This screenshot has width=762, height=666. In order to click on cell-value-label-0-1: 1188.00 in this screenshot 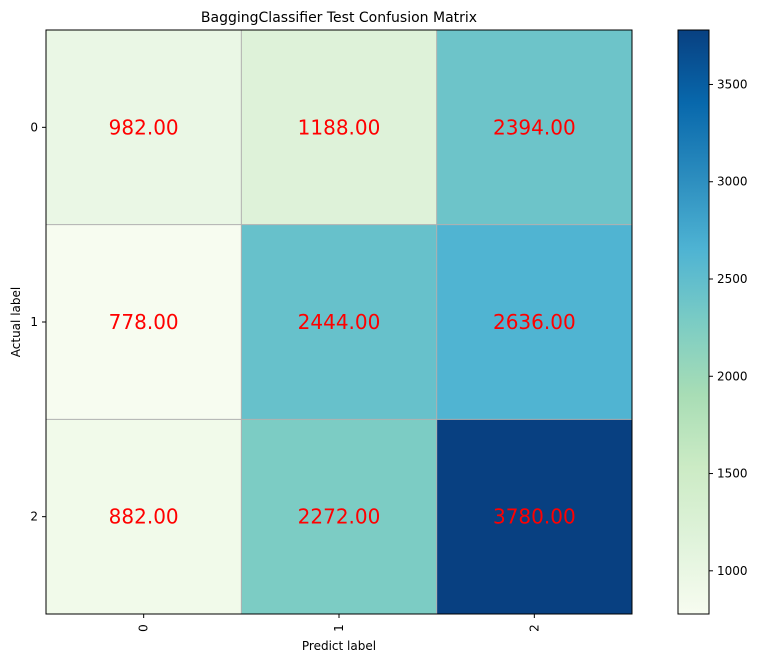, I will do `click(339, 127)`.